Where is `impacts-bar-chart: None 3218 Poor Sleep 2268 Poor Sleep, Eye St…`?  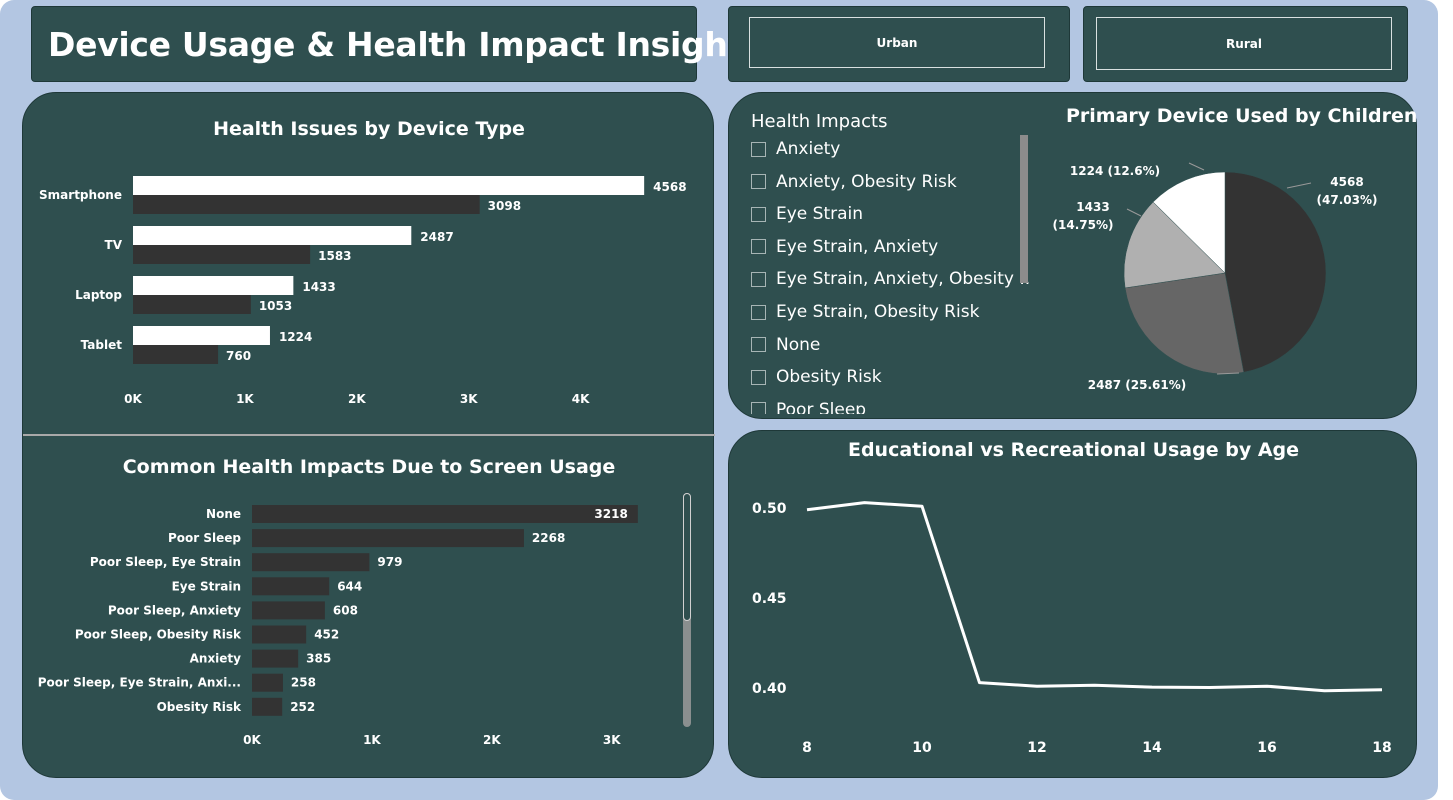
impacts-bar-chart: None 3218 Poor Sleep 2268 Poor Sleep, Eye St… is located at coordinates (338, 626).